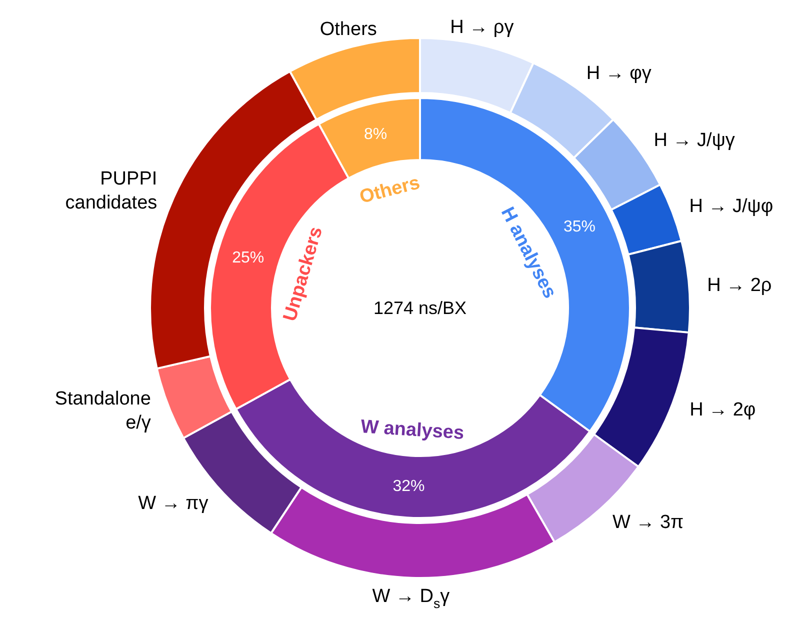  Describe the element at coordinates (103, 411) in the screenshot. I see `slice-label: Standalone e/γ` at that location.